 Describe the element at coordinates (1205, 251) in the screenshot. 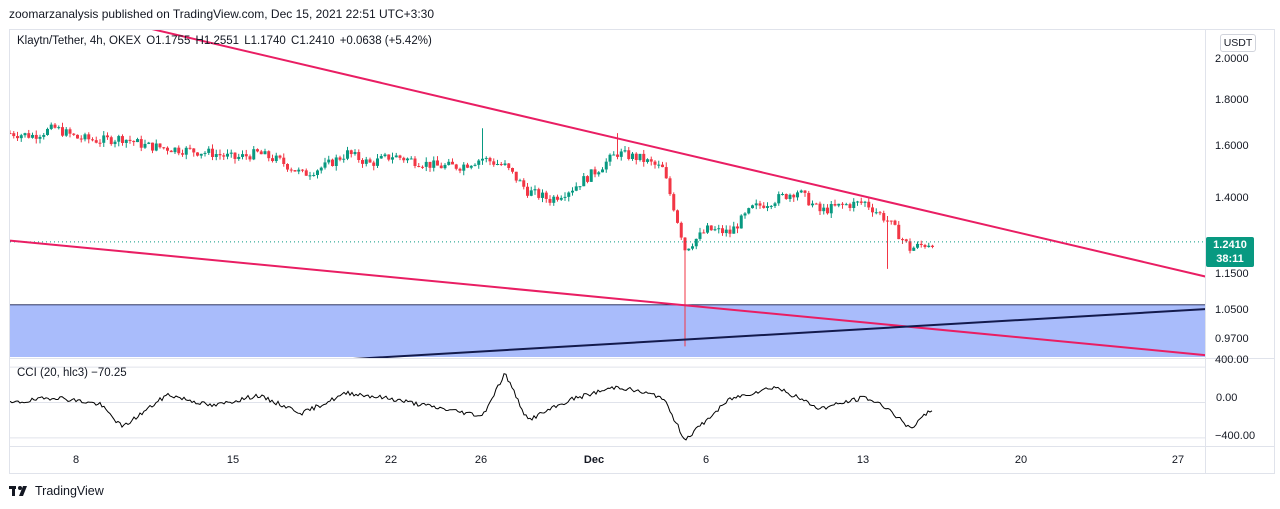

I see `price-axis-separator` at that location.